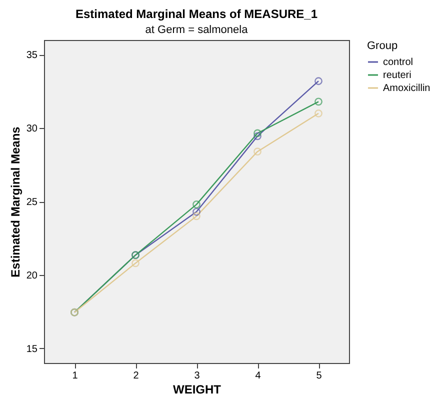 The width and height of the screenshot is (437, 403). Describe the element at coordinates (32, 349) in the screenshot. I see `y-tick-label: 15` at that location.